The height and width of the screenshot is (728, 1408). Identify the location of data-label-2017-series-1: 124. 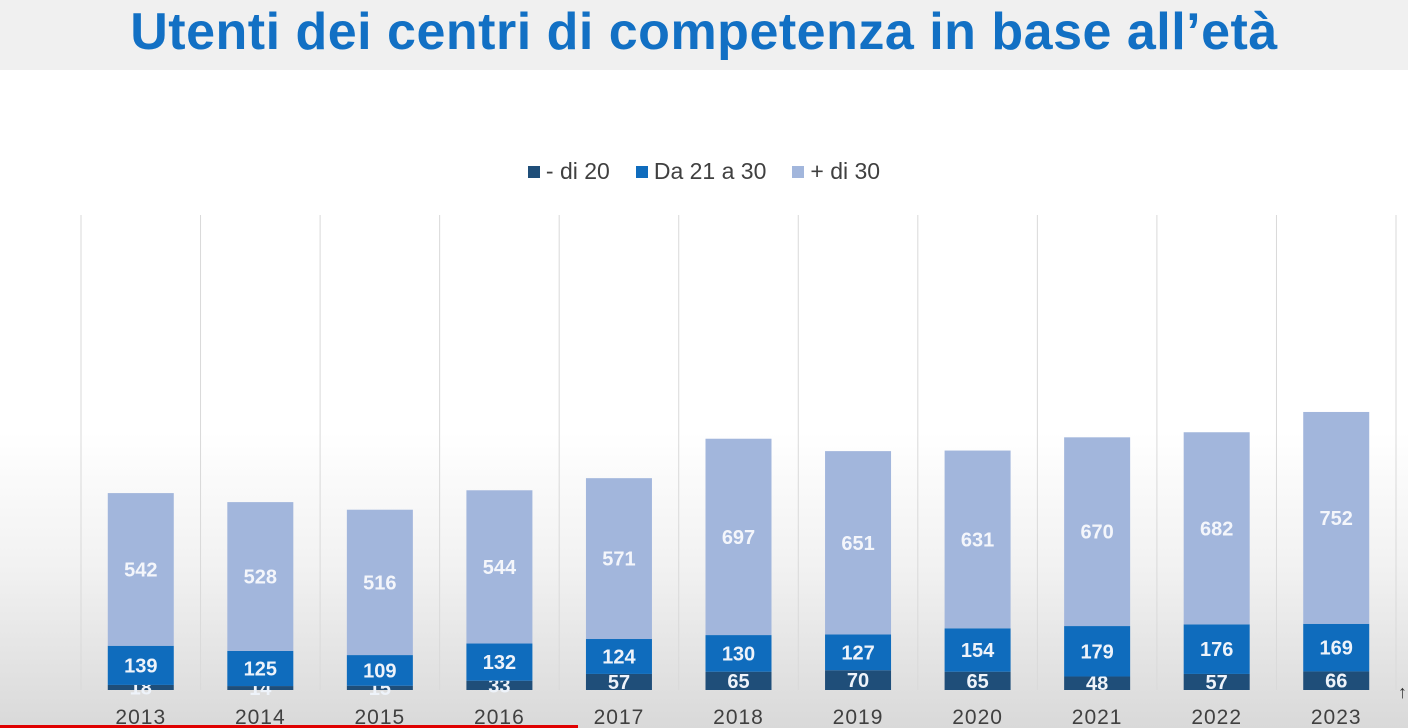
(619, 657).